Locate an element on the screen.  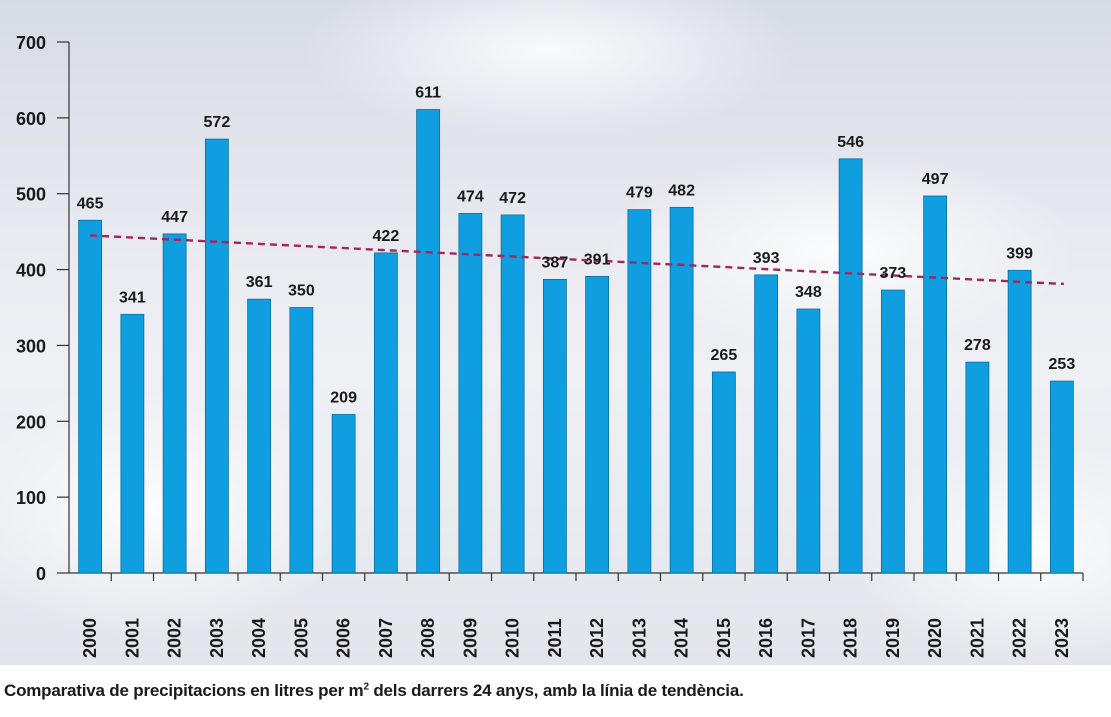
data-label: 393 is located at coordinates (766, 258).